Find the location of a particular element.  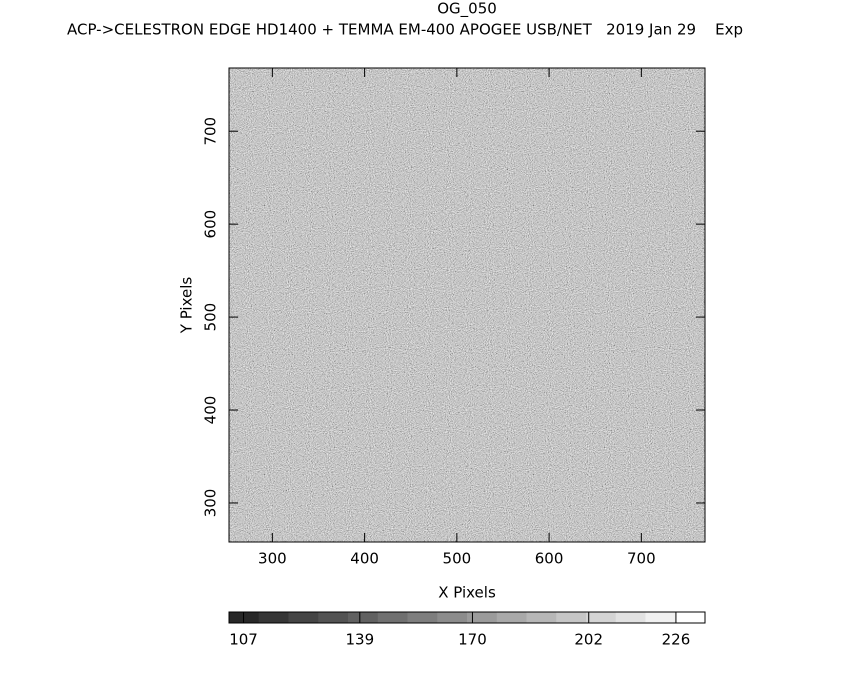

x-tick-label: 700 is located at coordinates (641, 559).